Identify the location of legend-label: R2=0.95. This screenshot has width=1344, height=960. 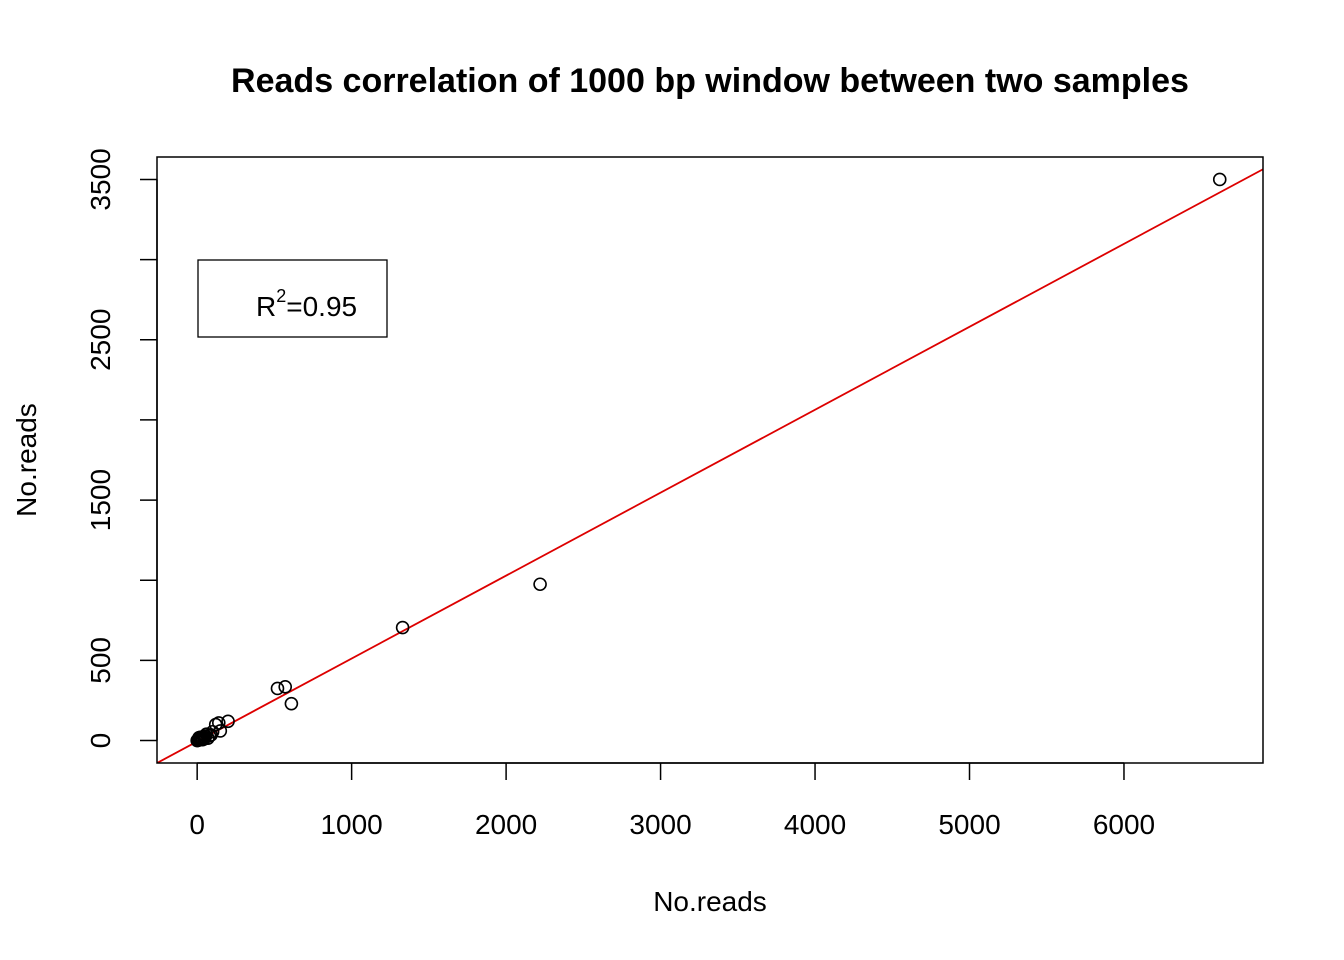
(306, 304).